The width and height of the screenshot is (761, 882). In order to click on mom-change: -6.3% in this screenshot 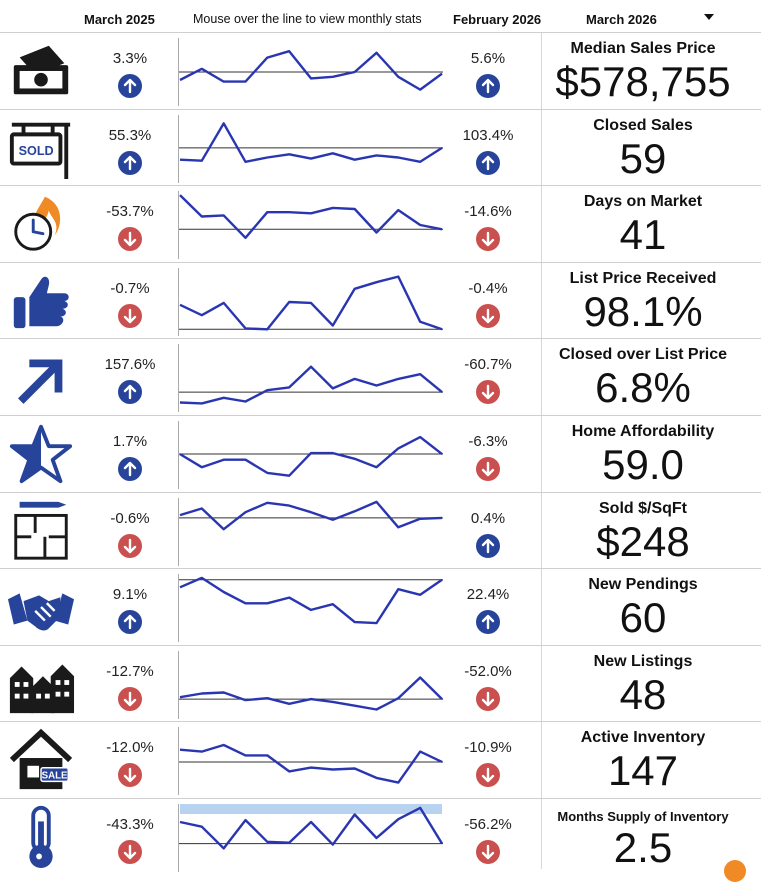, I will do `click(488, 441)`.